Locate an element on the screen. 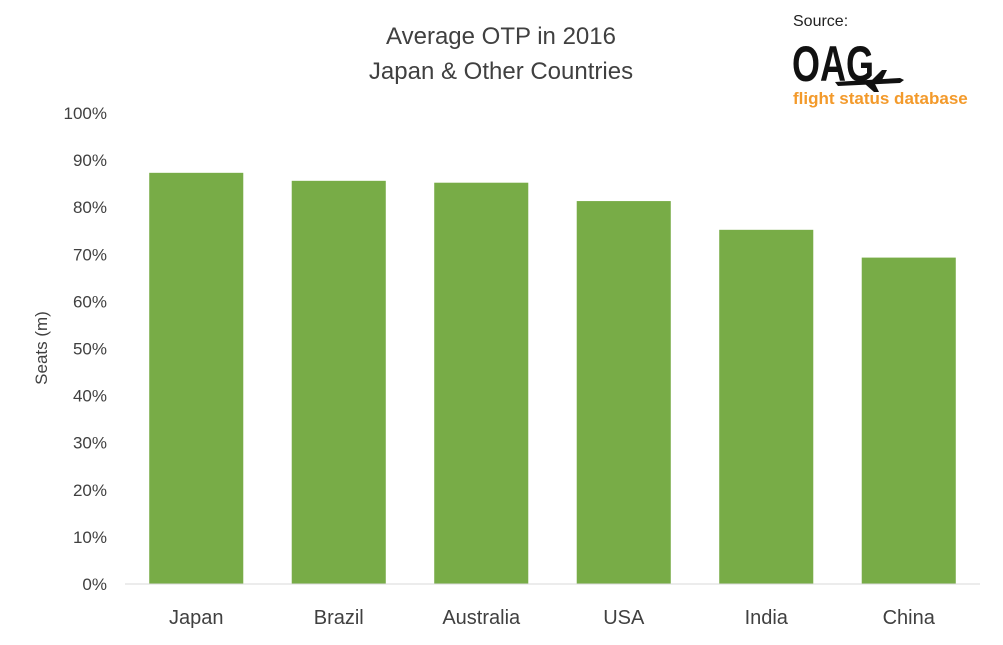  source-label: Source: is located at coordinates (820, 21).